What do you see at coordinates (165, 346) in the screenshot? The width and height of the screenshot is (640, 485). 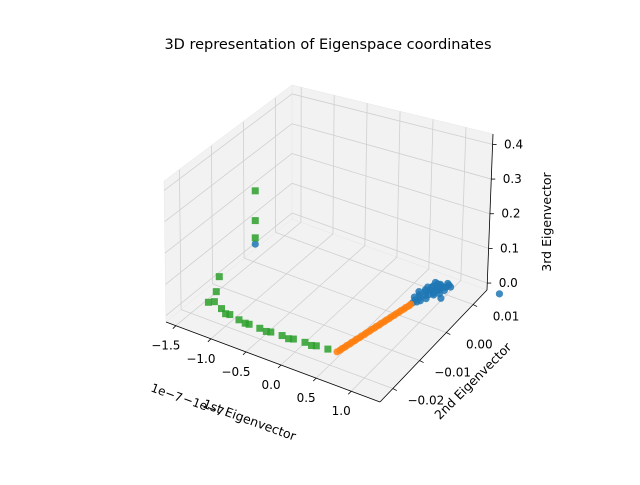 I see `x-tick-label: −1.5` at bounding box center [165, 346].